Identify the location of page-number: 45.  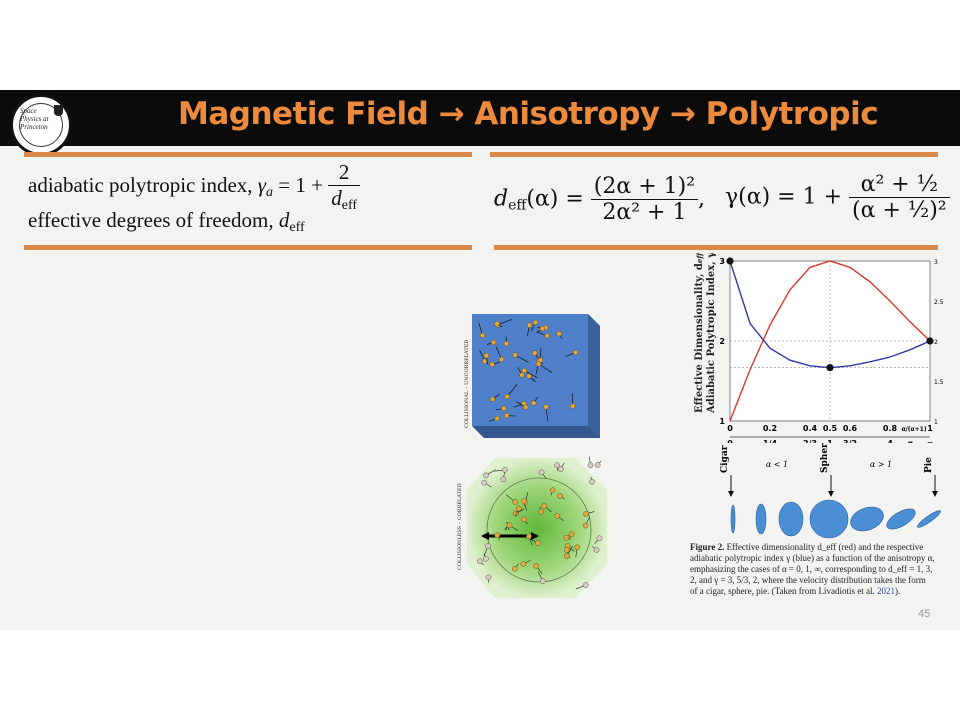
(924, 614).